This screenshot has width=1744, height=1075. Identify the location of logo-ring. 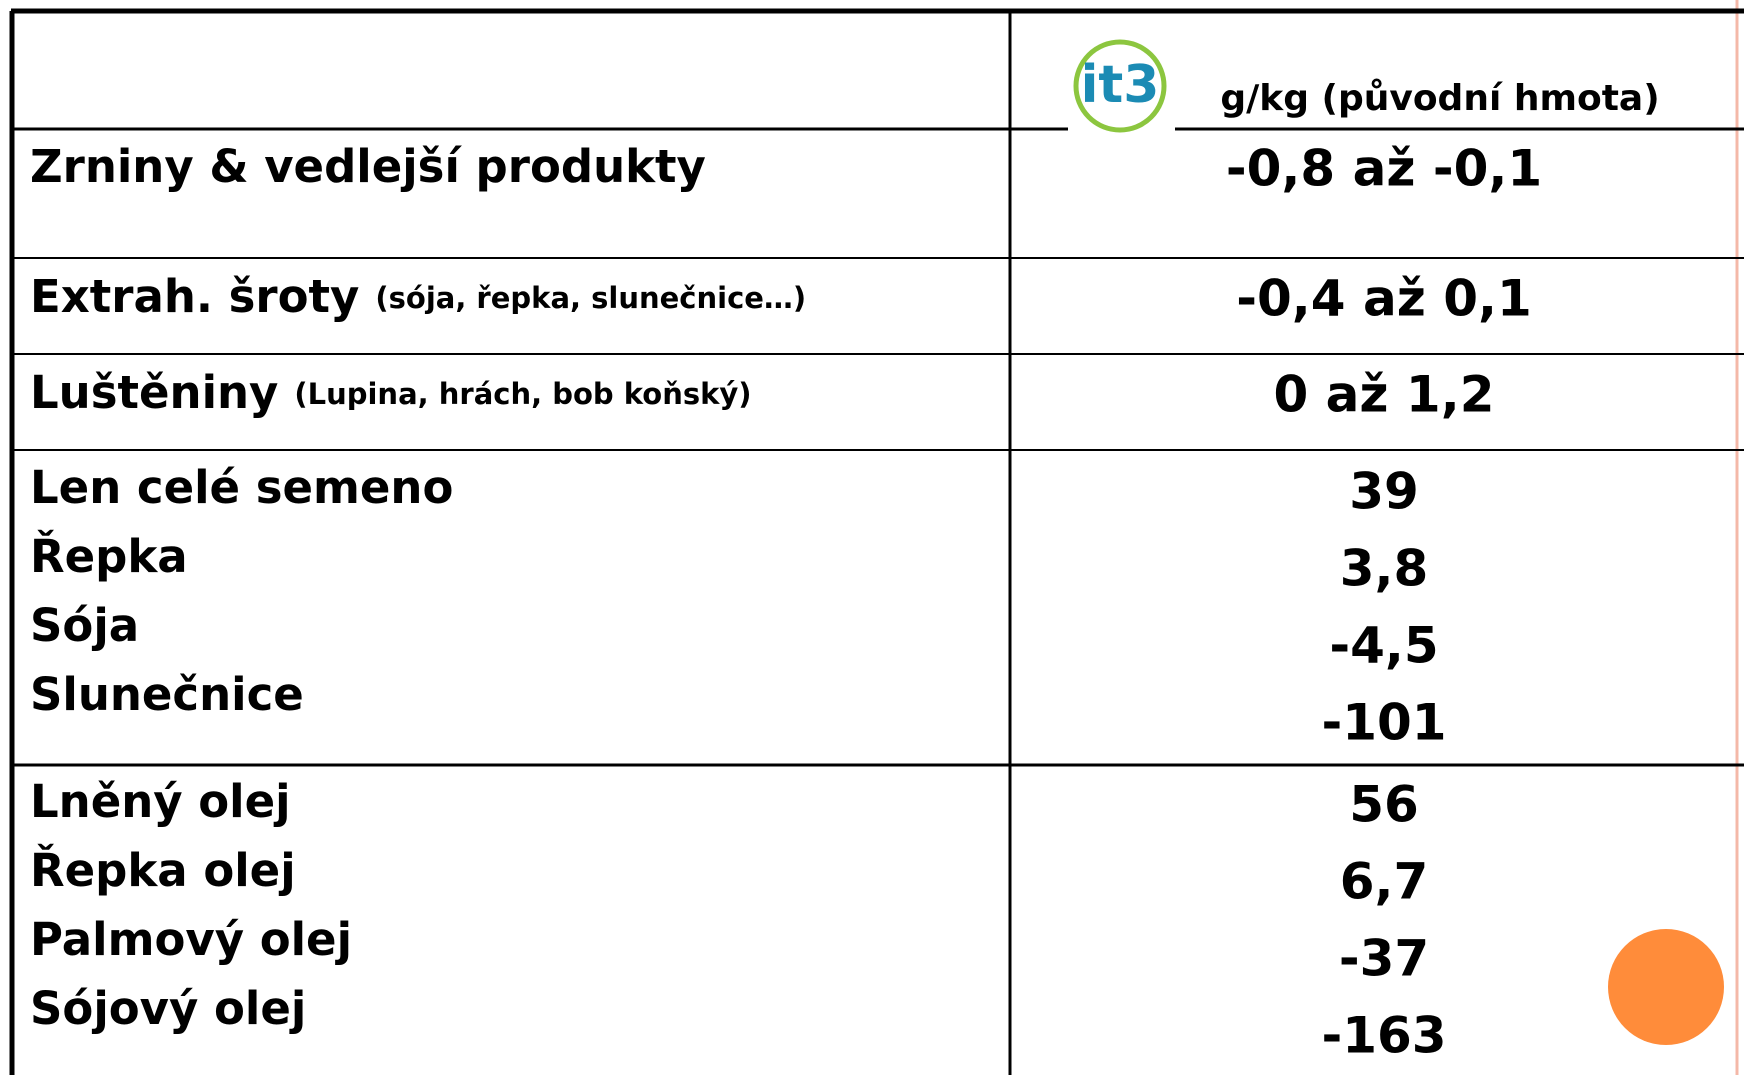
(1120, 86).